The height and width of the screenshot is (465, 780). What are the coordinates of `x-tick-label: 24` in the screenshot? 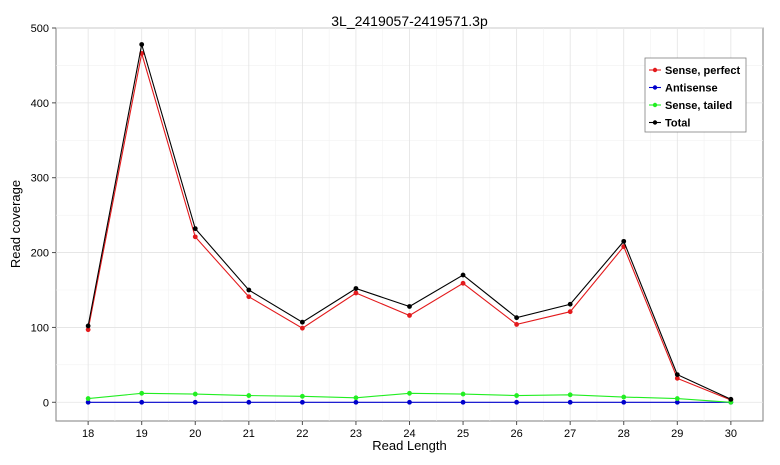 It's located at (409, 434).